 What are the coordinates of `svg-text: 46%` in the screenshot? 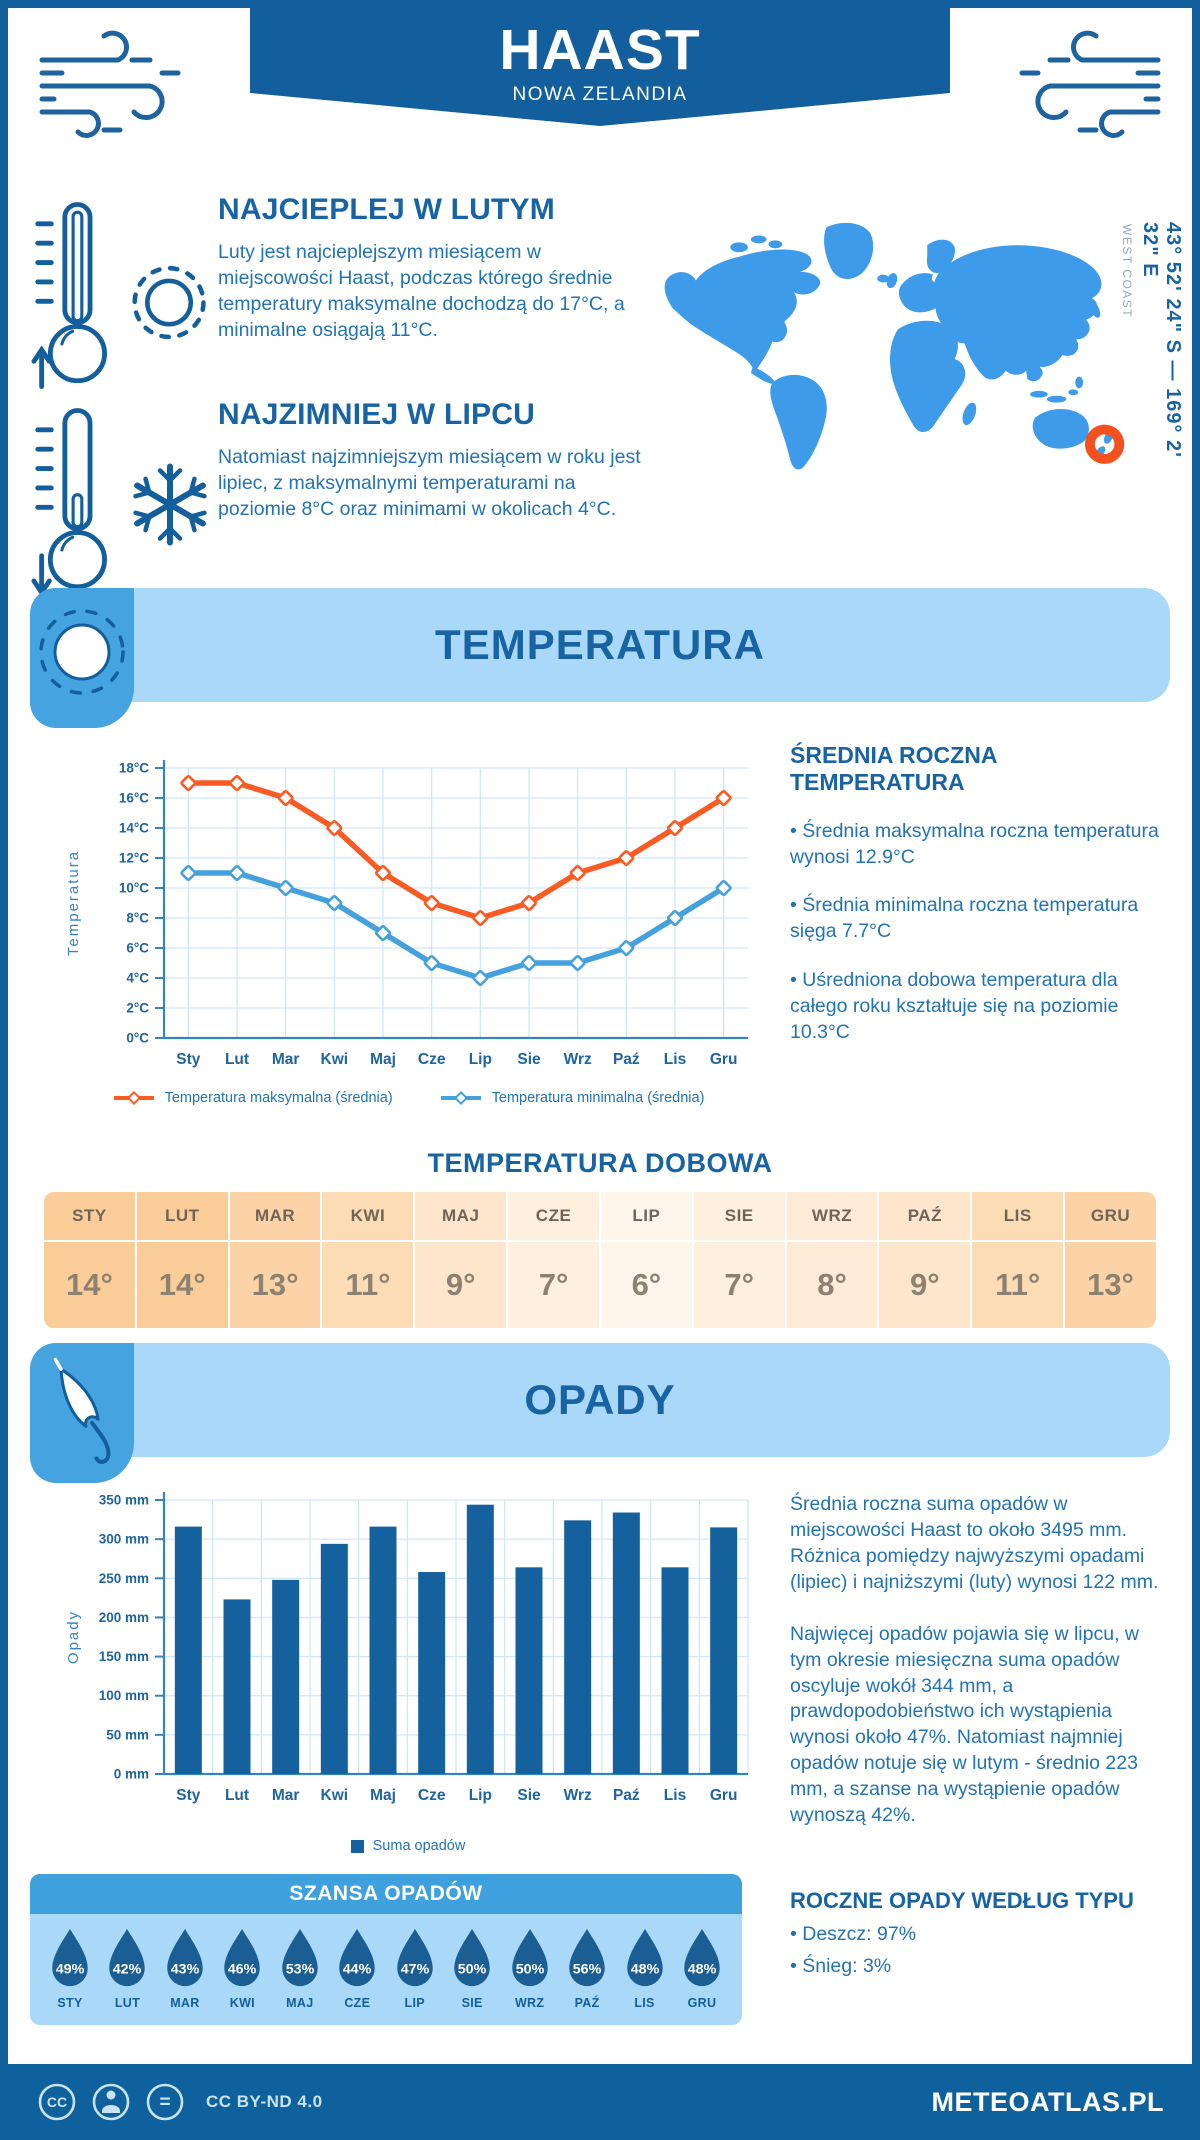 It's located at (242, 1969).